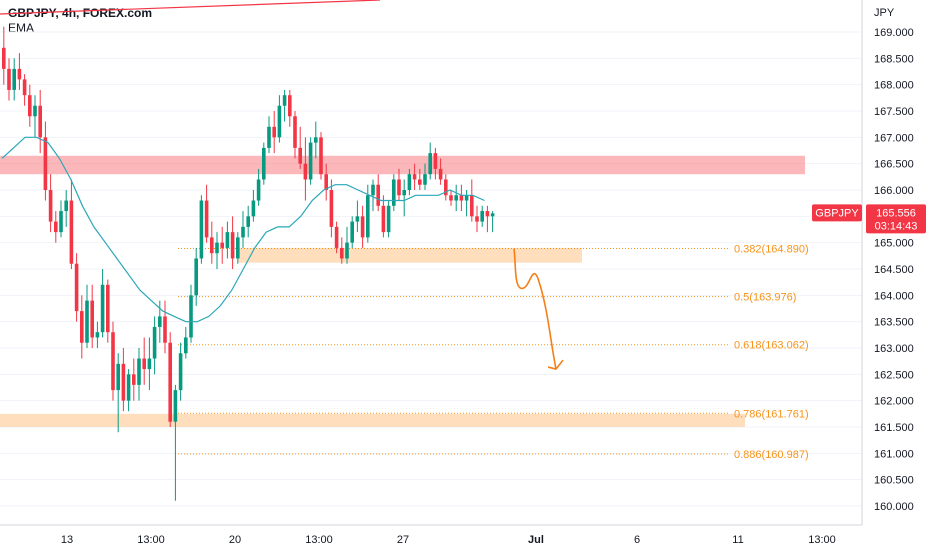  Describe the element at coordinates (896, 226) in the screenshot. I see `countdown-value: 03:14:43` at that location.